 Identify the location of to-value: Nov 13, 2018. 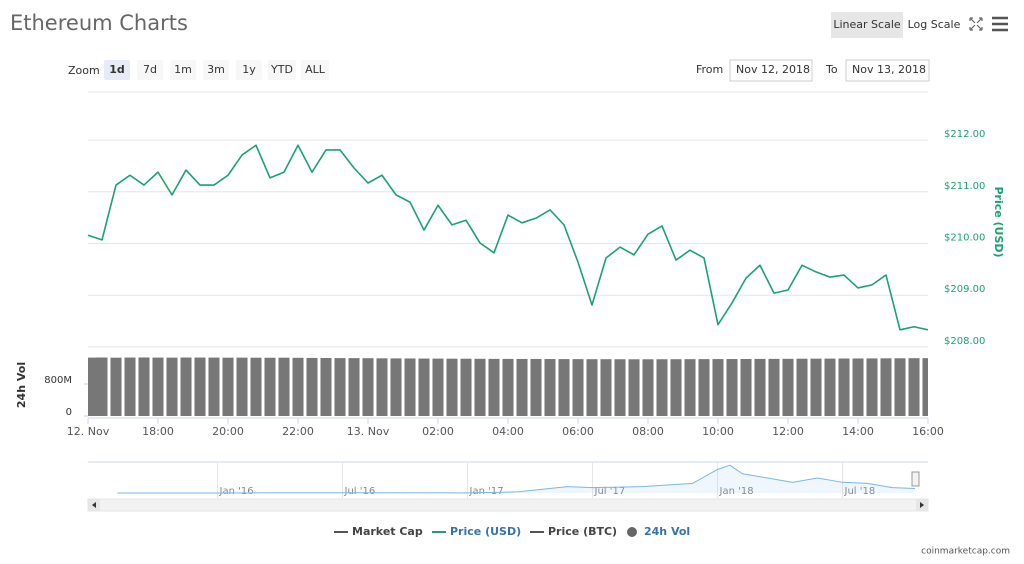
(889, 69).